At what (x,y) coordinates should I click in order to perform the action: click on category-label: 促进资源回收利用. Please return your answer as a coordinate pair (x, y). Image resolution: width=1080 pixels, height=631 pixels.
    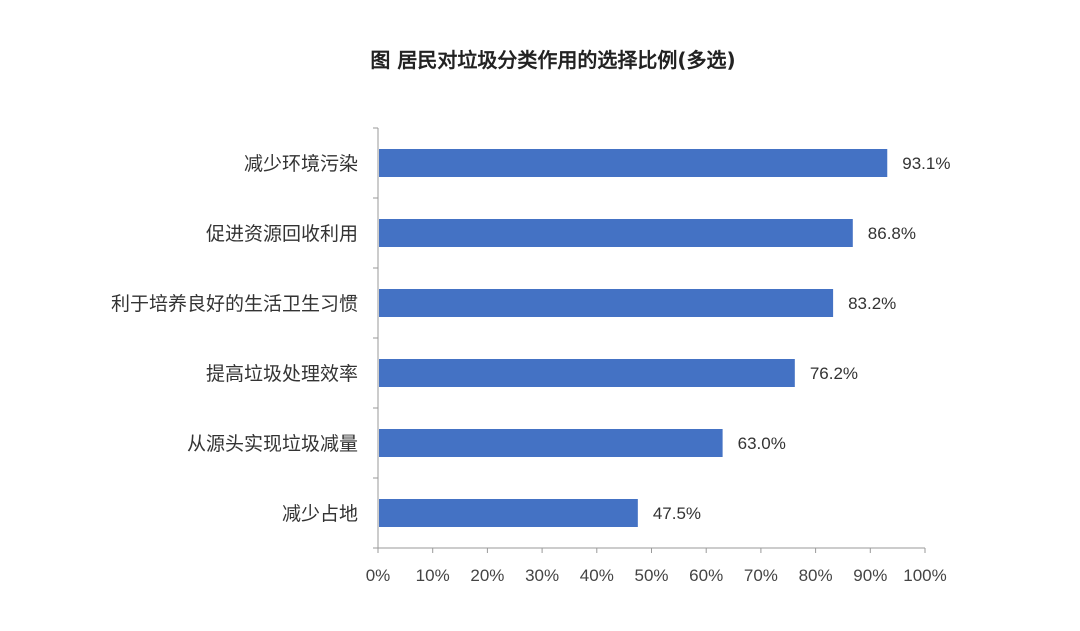
    Looking at the image, I should click on (282, 234).